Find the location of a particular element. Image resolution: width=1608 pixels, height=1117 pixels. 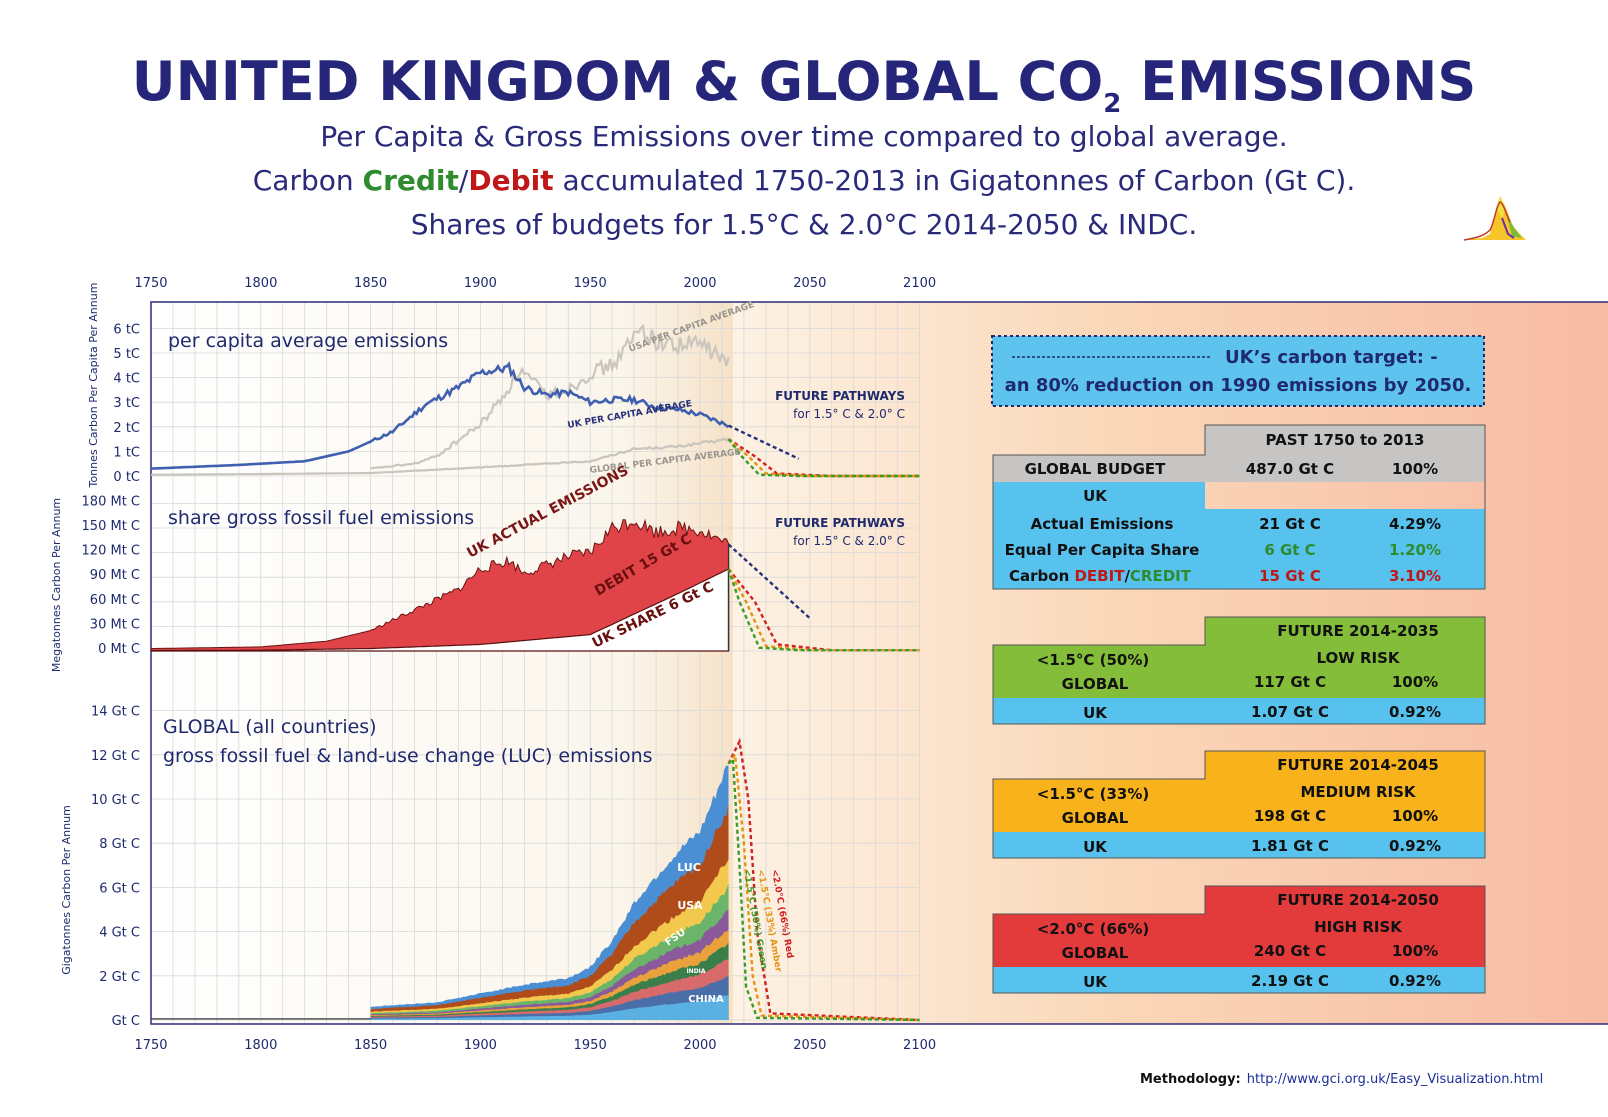

future-2-global-bg is located at coordinates (1239, 940).